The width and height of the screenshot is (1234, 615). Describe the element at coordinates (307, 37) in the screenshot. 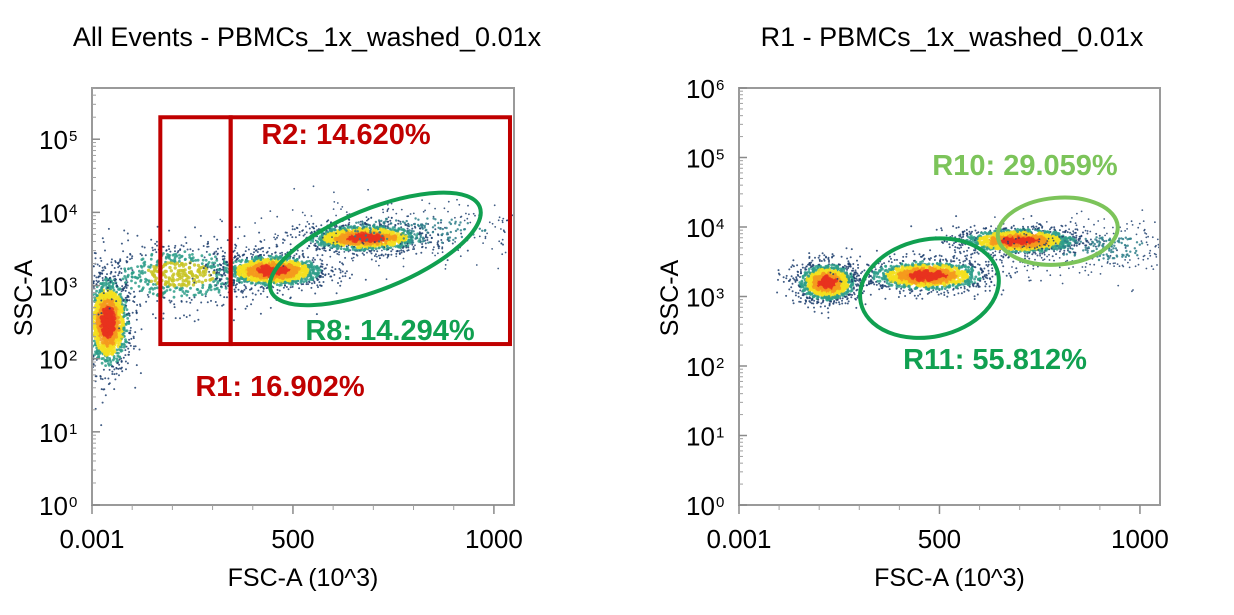

I see `chart-title: All Events - PBMCs_1x_washed_0.01x` at that location.